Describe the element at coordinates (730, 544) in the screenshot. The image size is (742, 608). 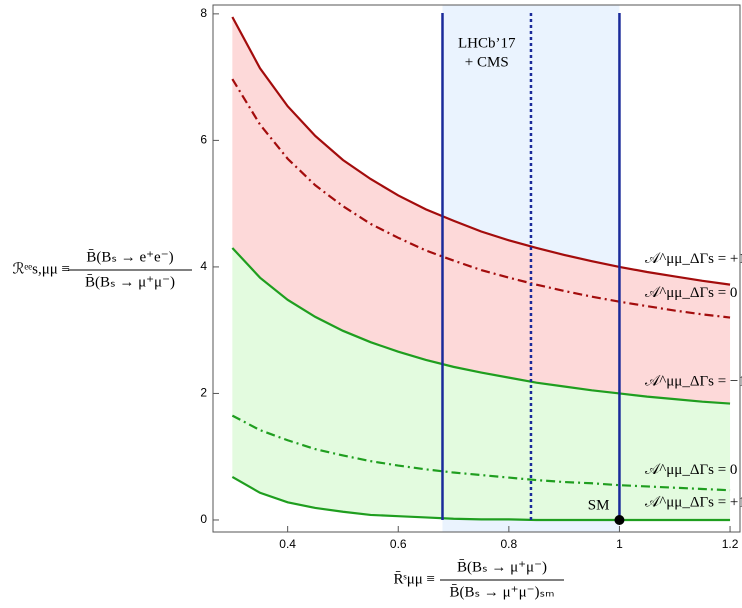
I see `x-tick-label: 1.2` at that location.